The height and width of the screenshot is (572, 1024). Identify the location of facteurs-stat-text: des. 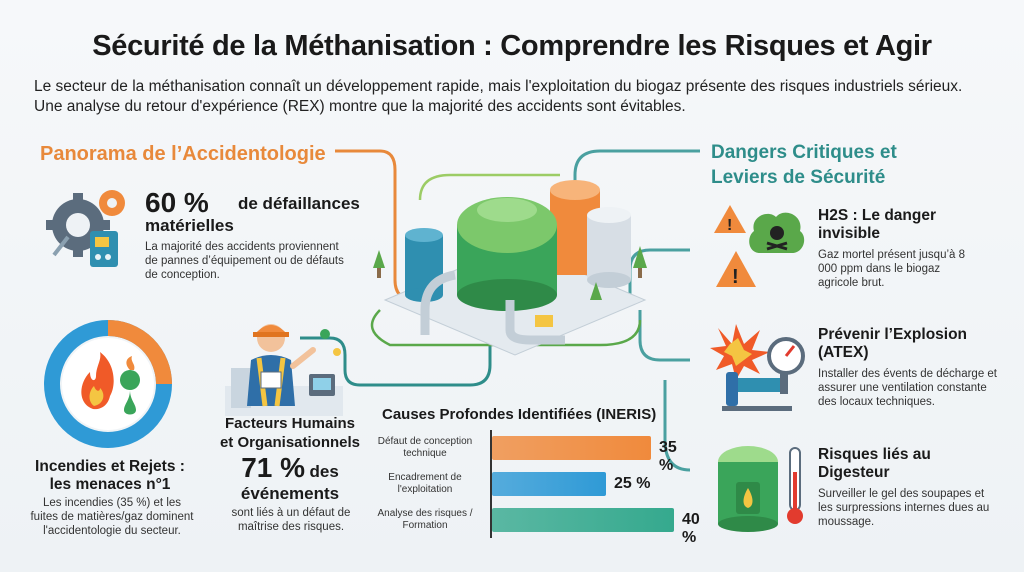
(324, 471).